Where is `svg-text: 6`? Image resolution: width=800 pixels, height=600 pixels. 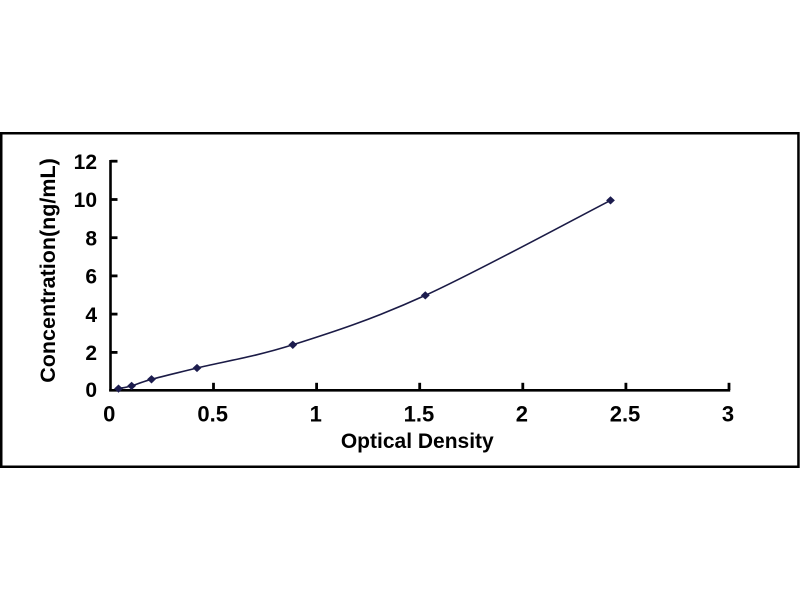 svg-text: 6 is located at coordinates (91, 277).